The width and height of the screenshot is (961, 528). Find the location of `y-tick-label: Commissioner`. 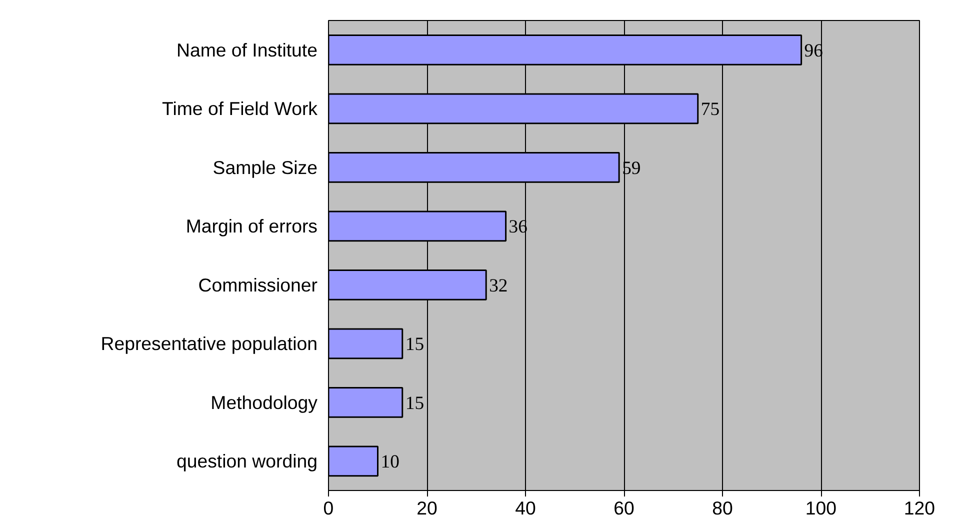

y-tick-label: Commissioner is located at coordinates (258, 285).